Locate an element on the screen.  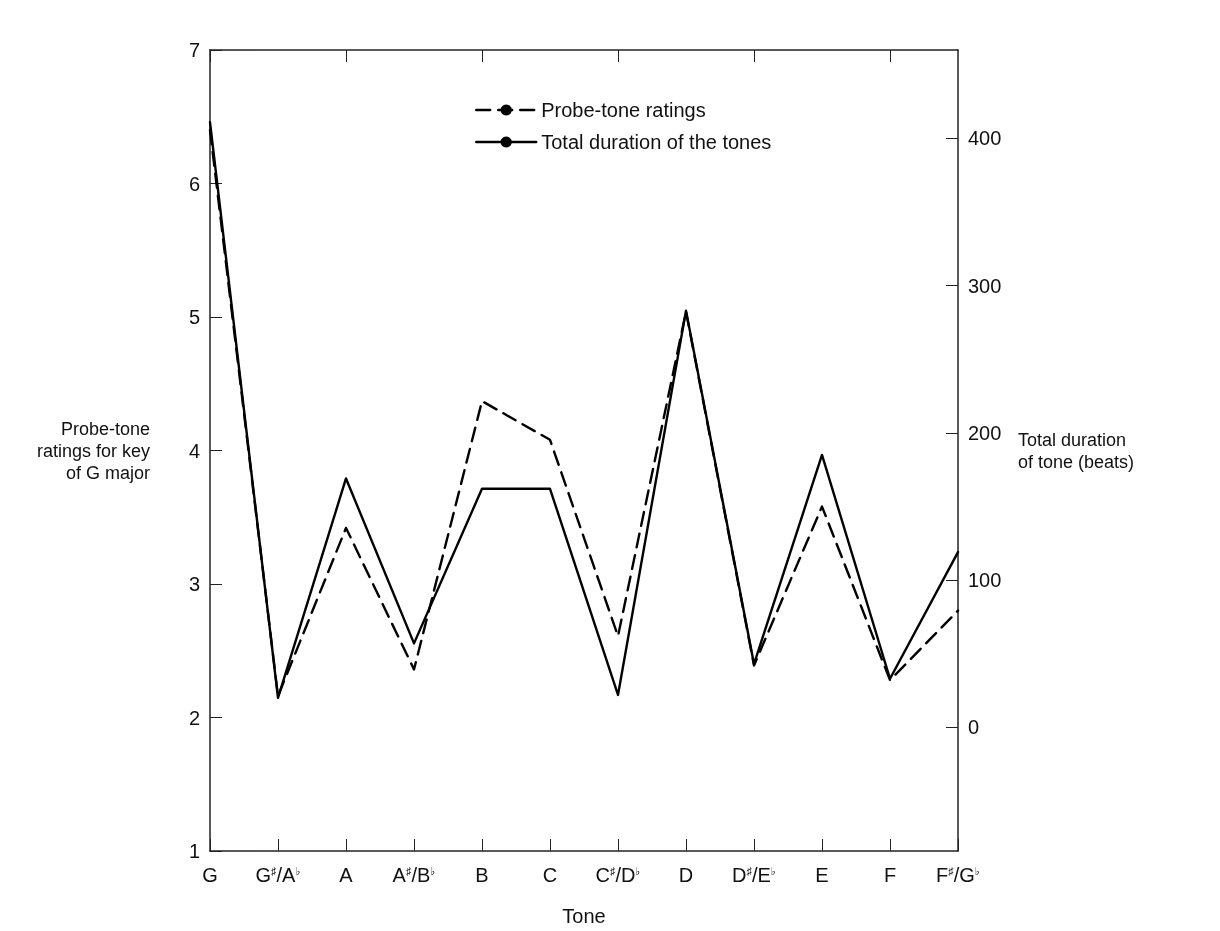
y2-axis-title: Total duration of tone (beats) is located at coordinates (1076, 450).